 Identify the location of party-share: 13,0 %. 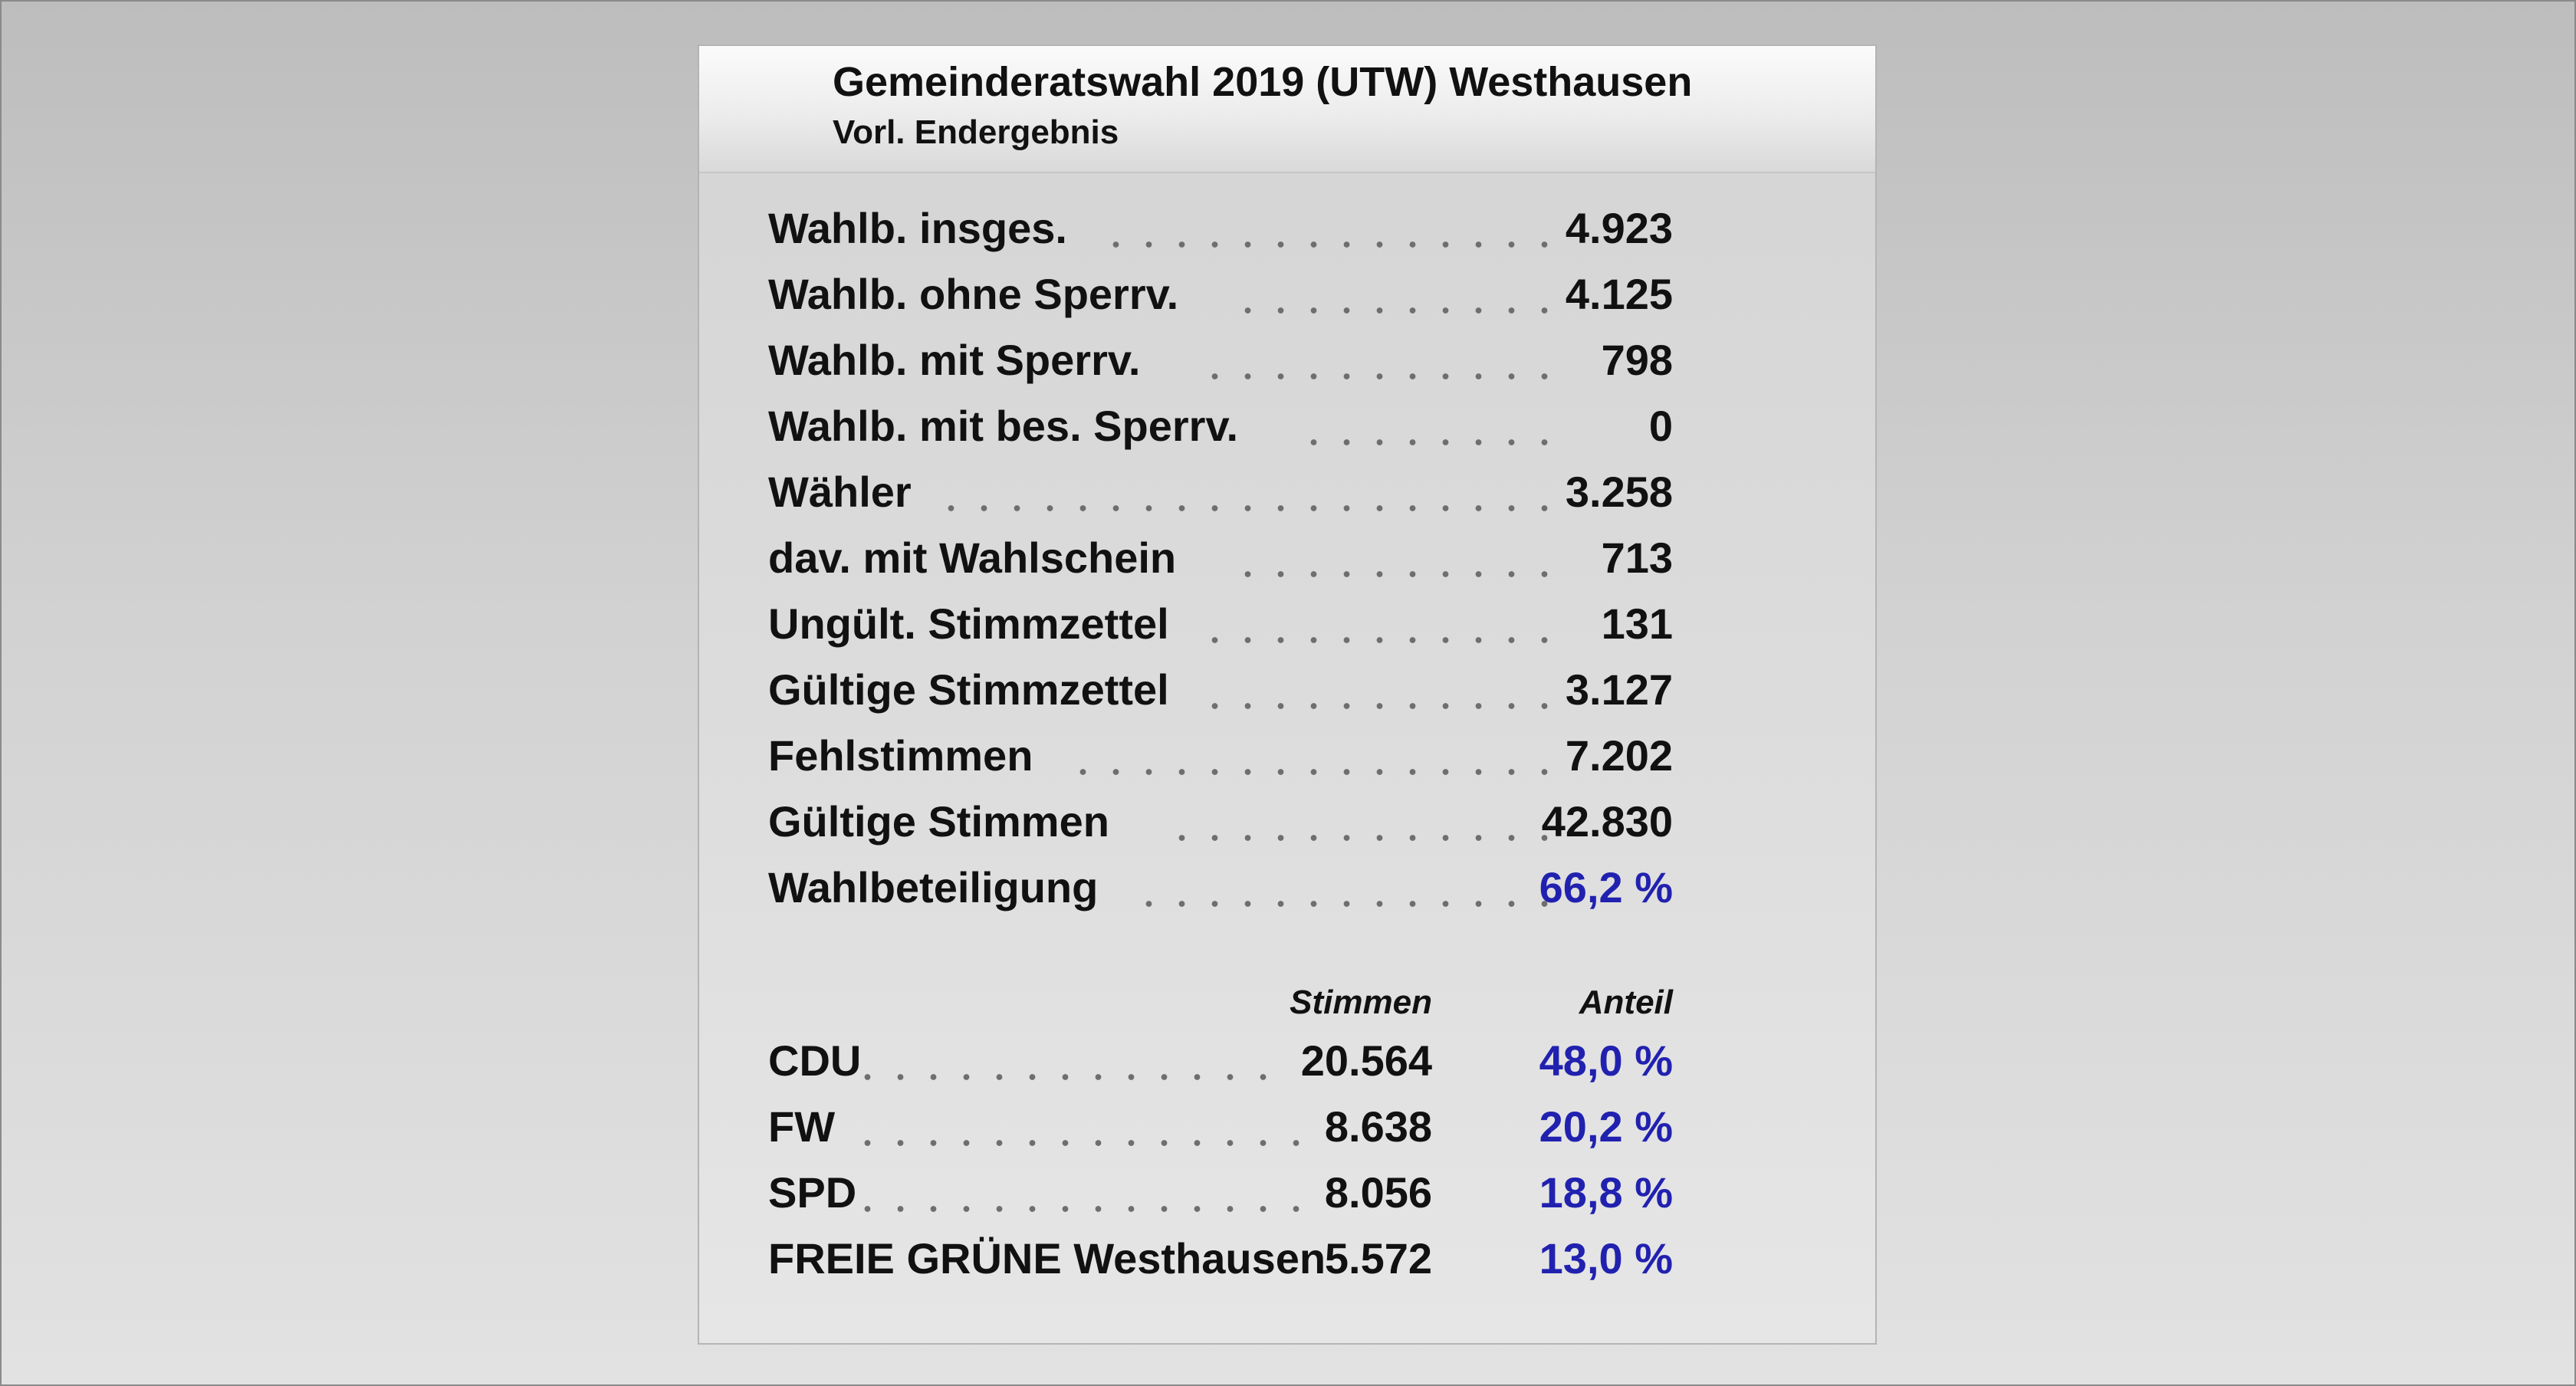
(1606, 1258).